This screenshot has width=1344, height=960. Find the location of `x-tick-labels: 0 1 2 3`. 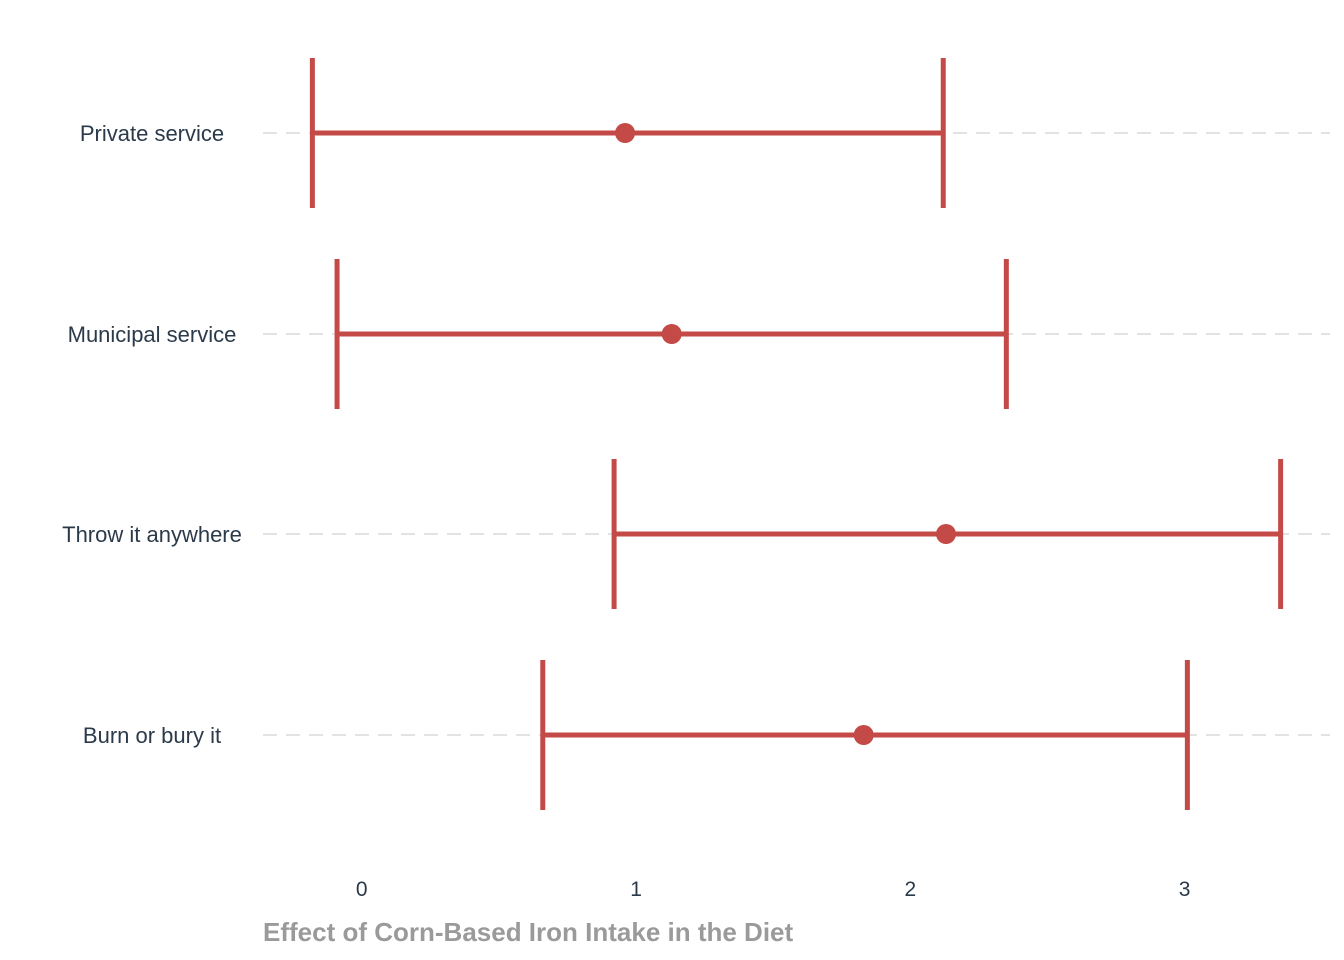

x-tick-labels: 0 1 2 3 is located at coordinates (773, 889).